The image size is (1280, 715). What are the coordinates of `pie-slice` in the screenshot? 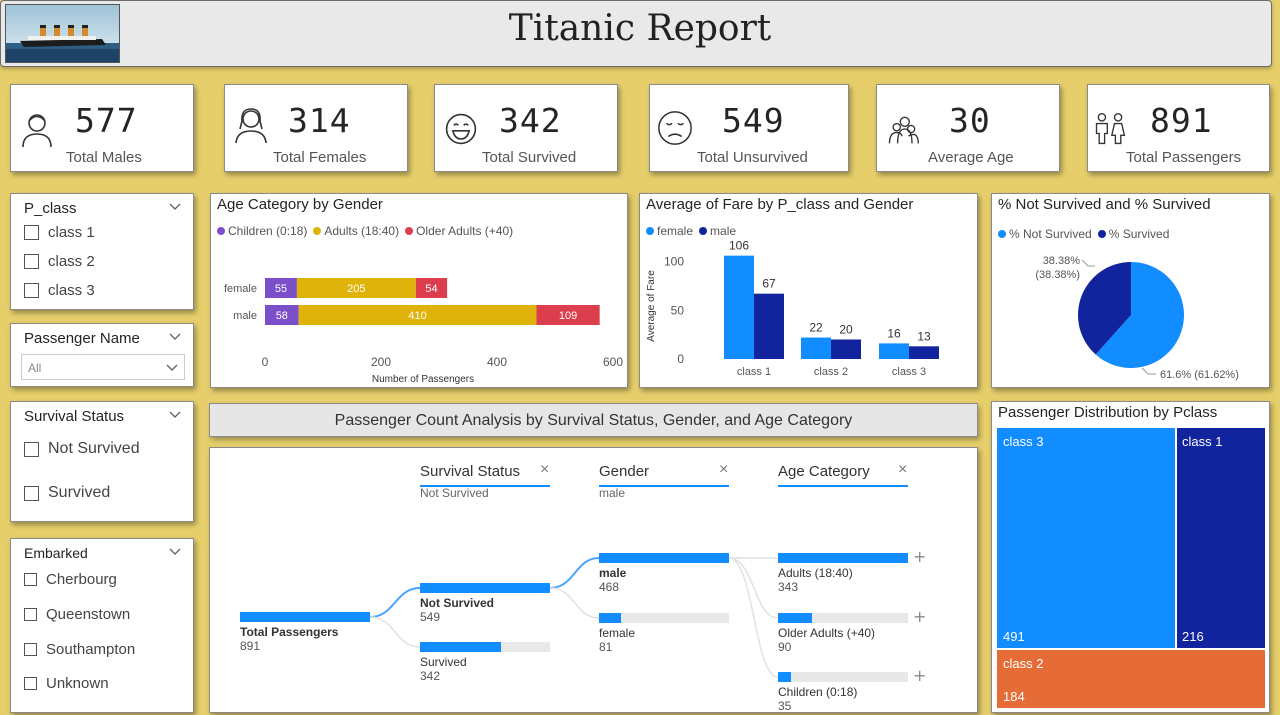 It's located at (1104, 308).